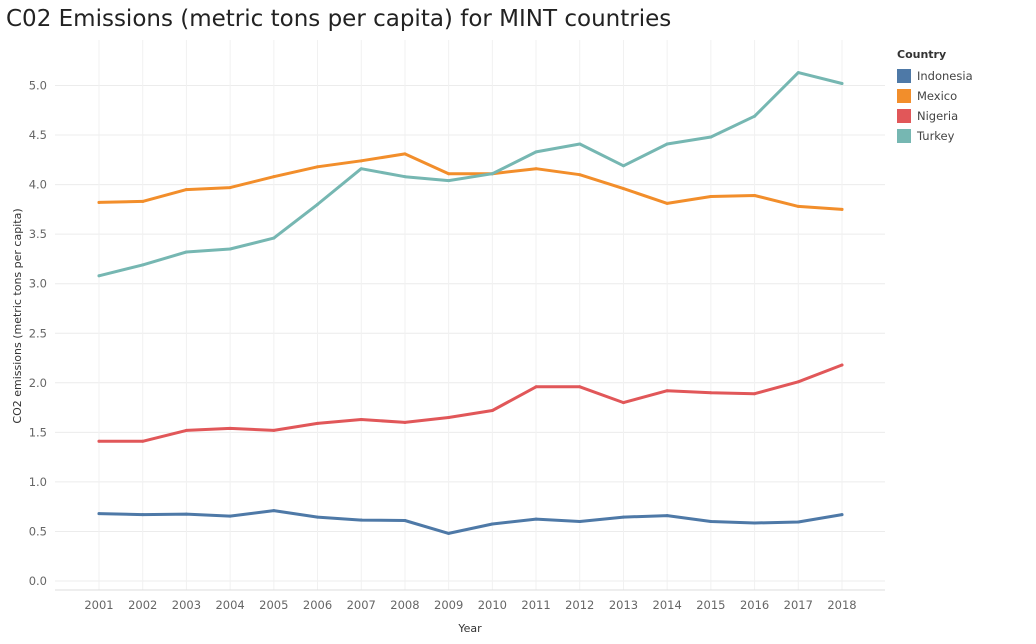 Image resolution: width=1036 pixels, height=644 pixels. Describe the element at coordinates (841, 605) in the screenshot. I see `x-tick-label: 2018` at that location.